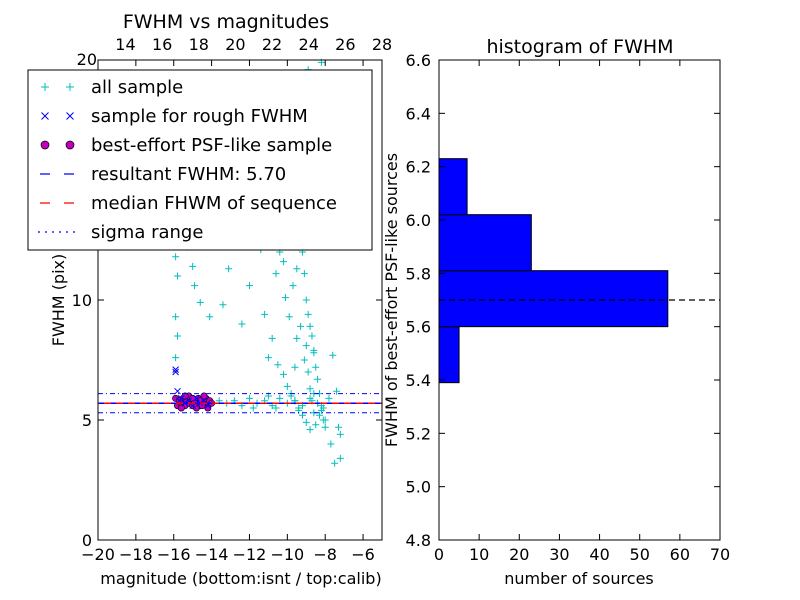  I want to click on legend-label: sigma range, so click(147, 232).